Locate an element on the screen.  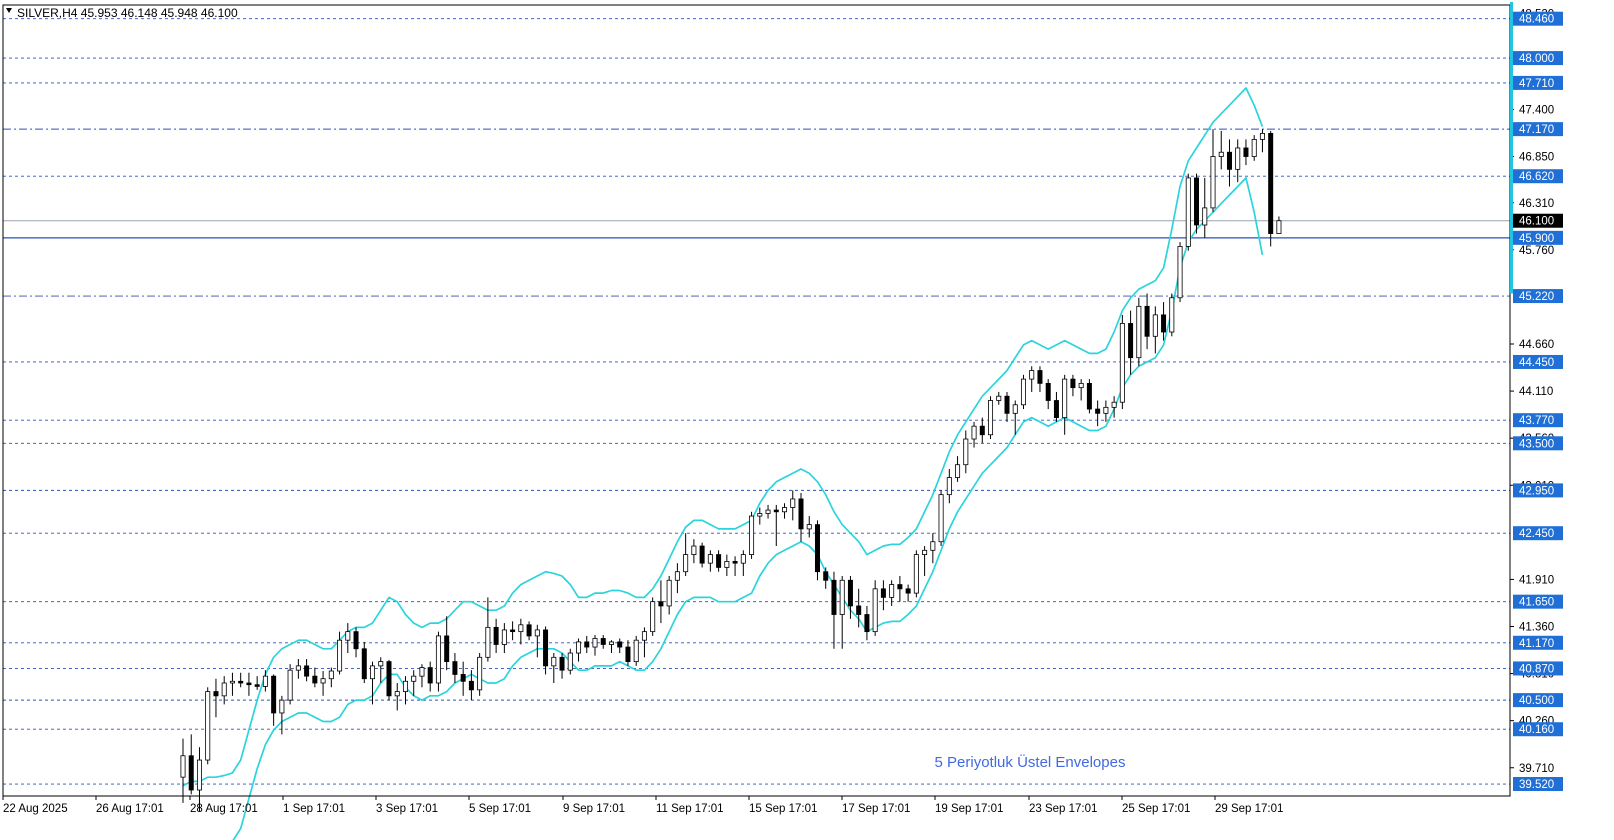
level-tag-text: 39.520 is located at coordinates (1536, 785).